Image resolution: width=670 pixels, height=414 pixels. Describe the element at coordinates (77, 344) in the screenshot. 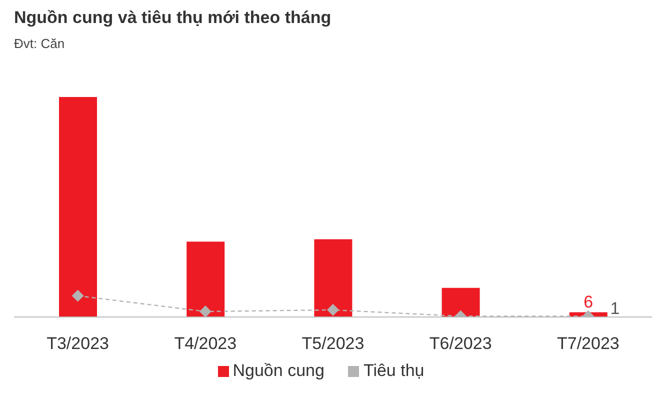

I see `x-tick-label: T3/2023` at that location.